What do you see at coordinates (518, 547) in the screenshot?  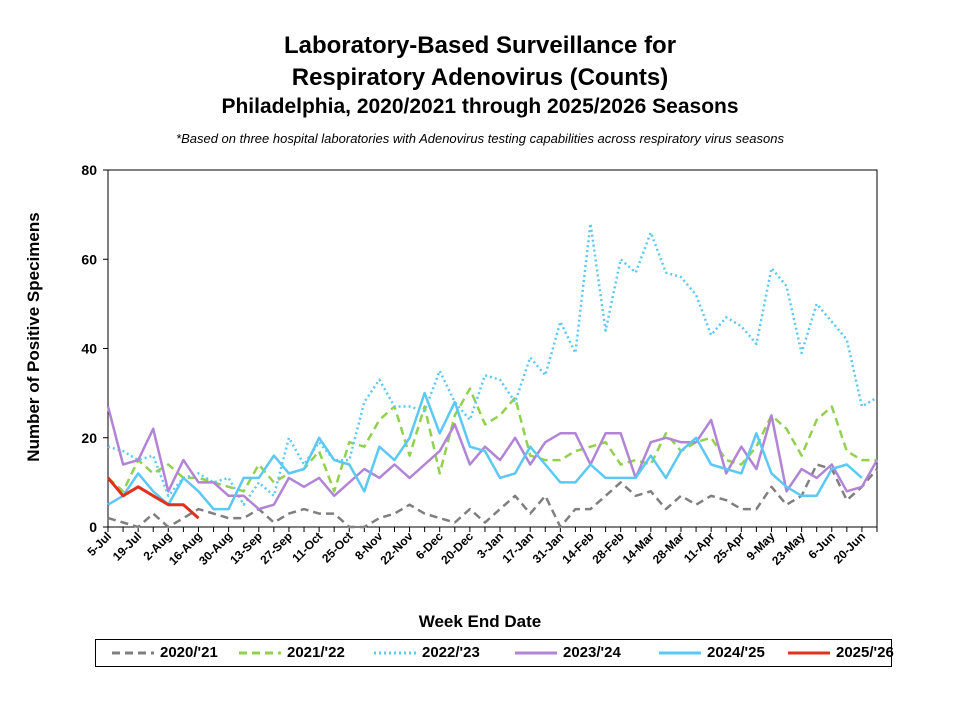 I see `x-tick-label: 17-Jan` at bounding box center [518, 547].